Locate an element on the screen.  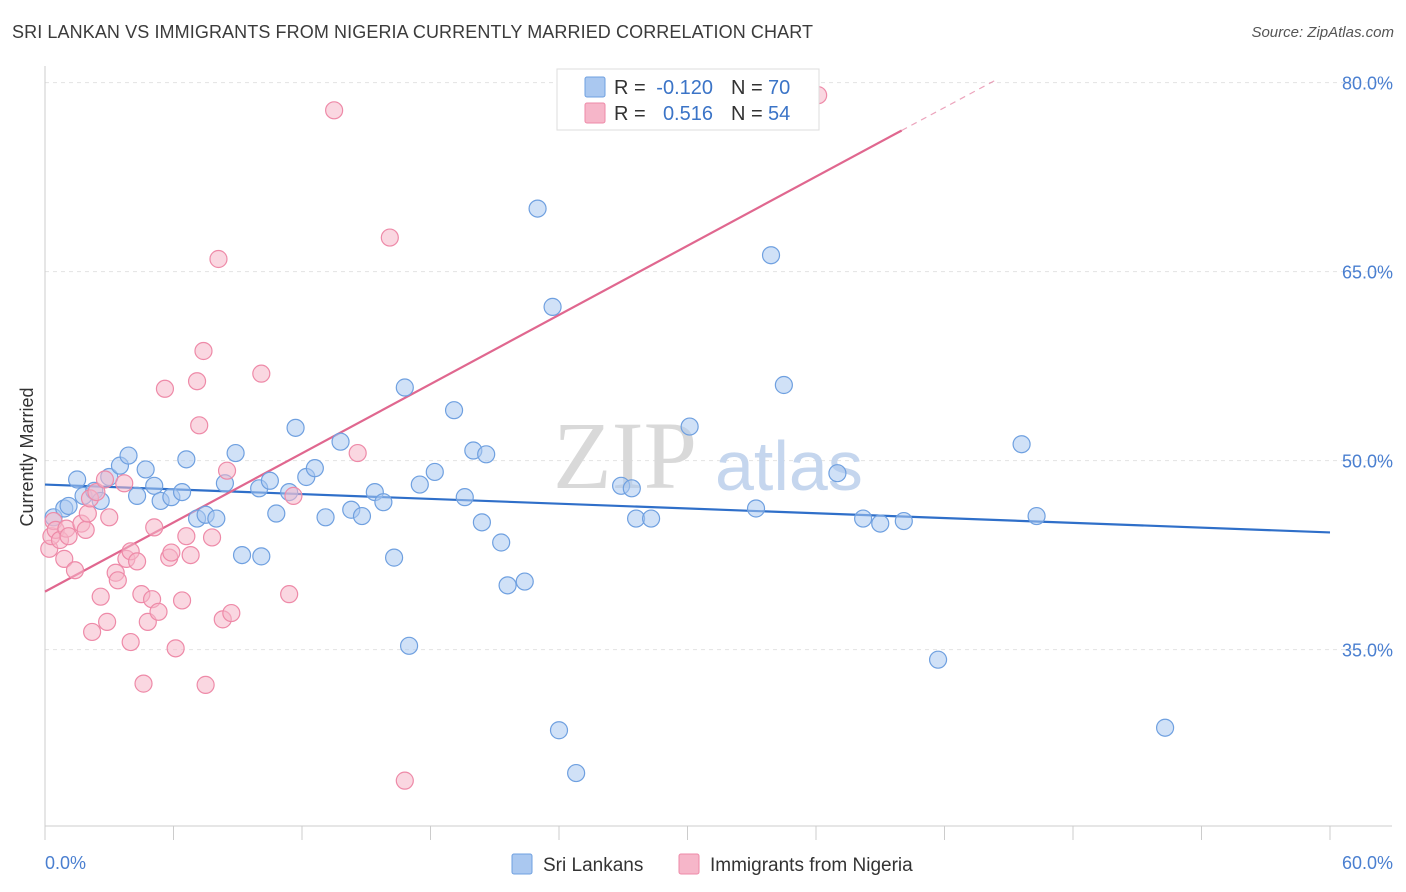
y-tick-label: 50.0% is located at coordinates (1367, 462).